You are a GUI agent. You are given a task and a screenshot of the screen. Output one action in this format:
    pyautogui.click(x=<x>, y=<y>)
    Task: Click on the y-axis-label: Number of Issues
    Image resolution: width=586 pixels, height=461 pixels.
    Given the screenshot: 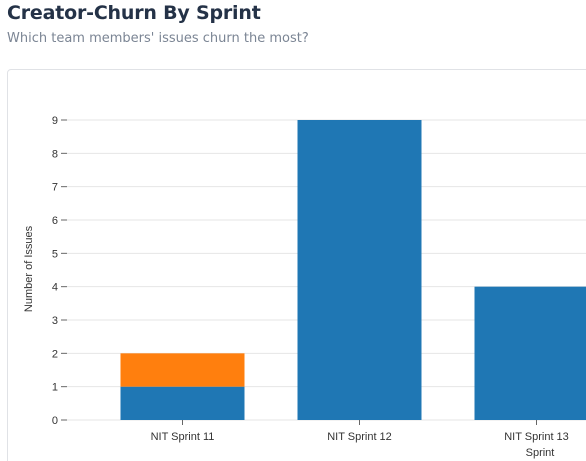 What is the action you would take?
    pyautogui.click(x=29, y=268)
    